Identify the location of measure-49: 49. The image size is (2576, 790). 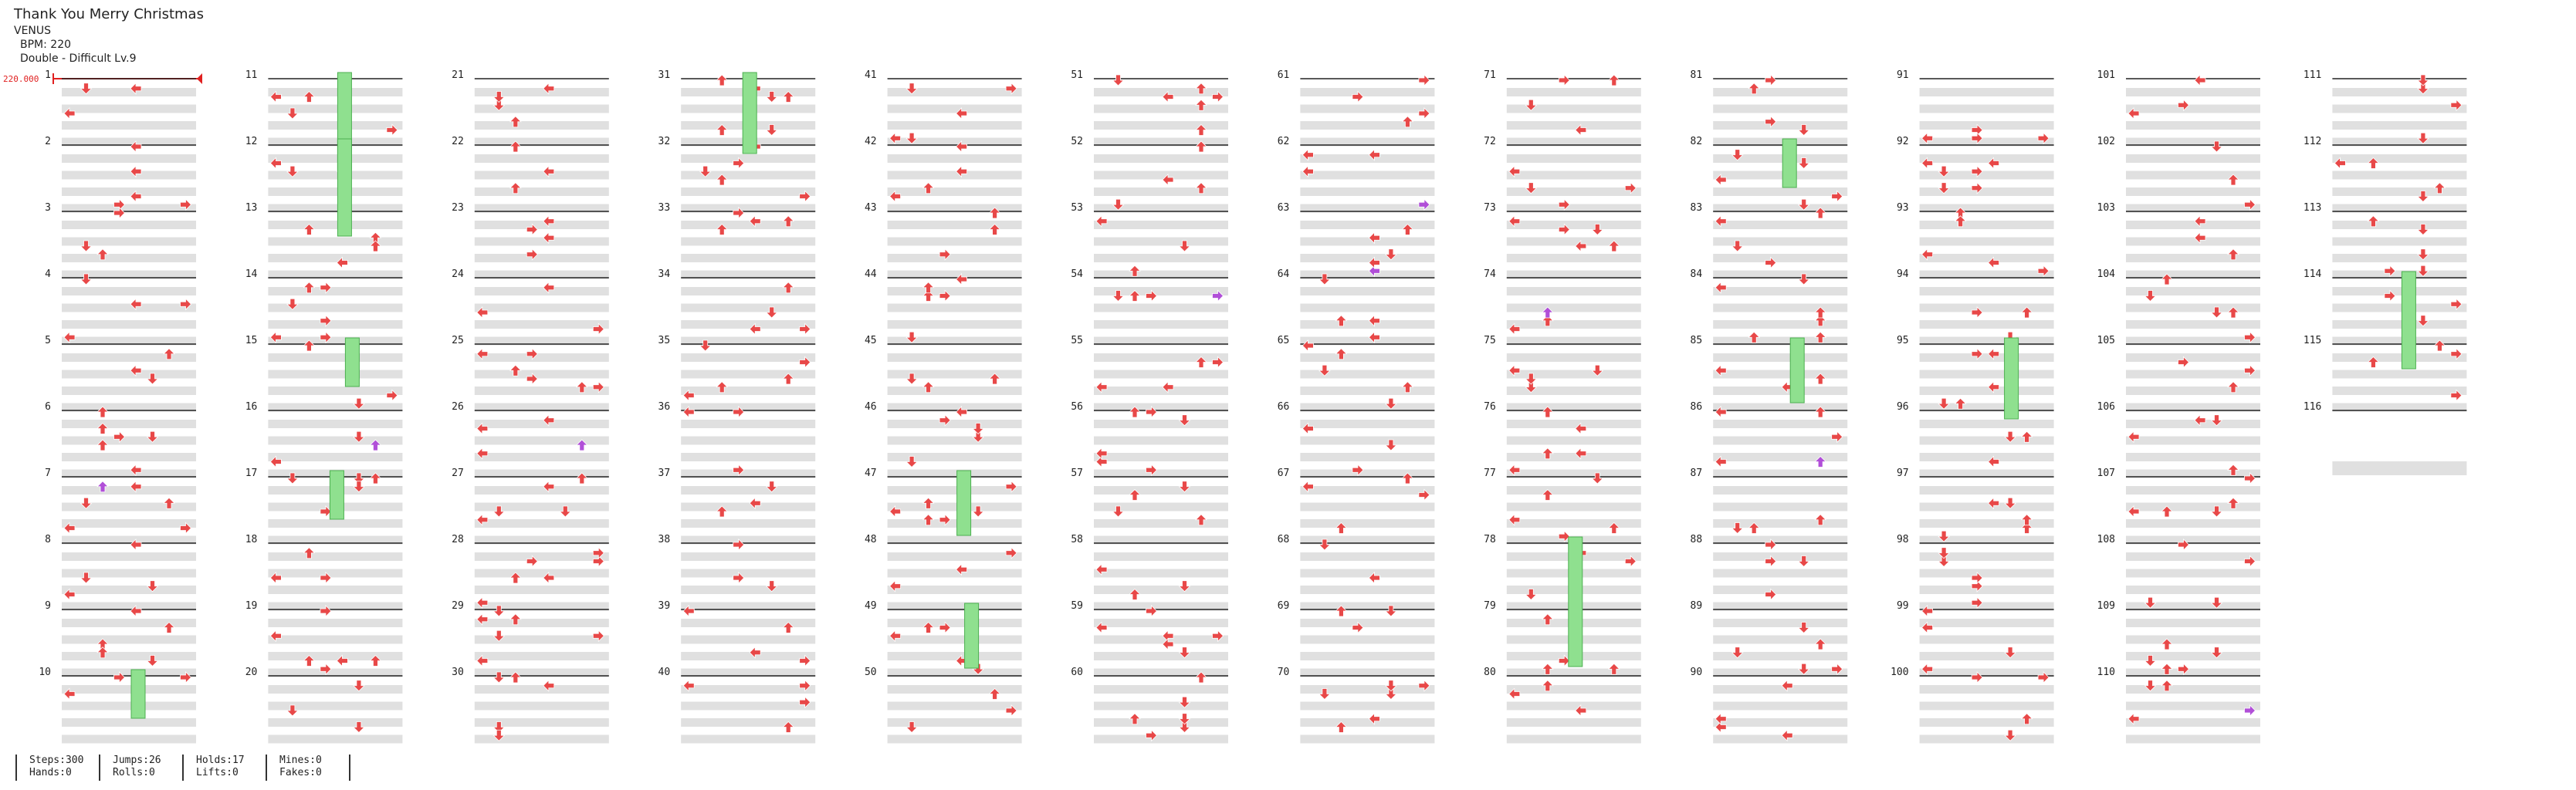
(944, 638).